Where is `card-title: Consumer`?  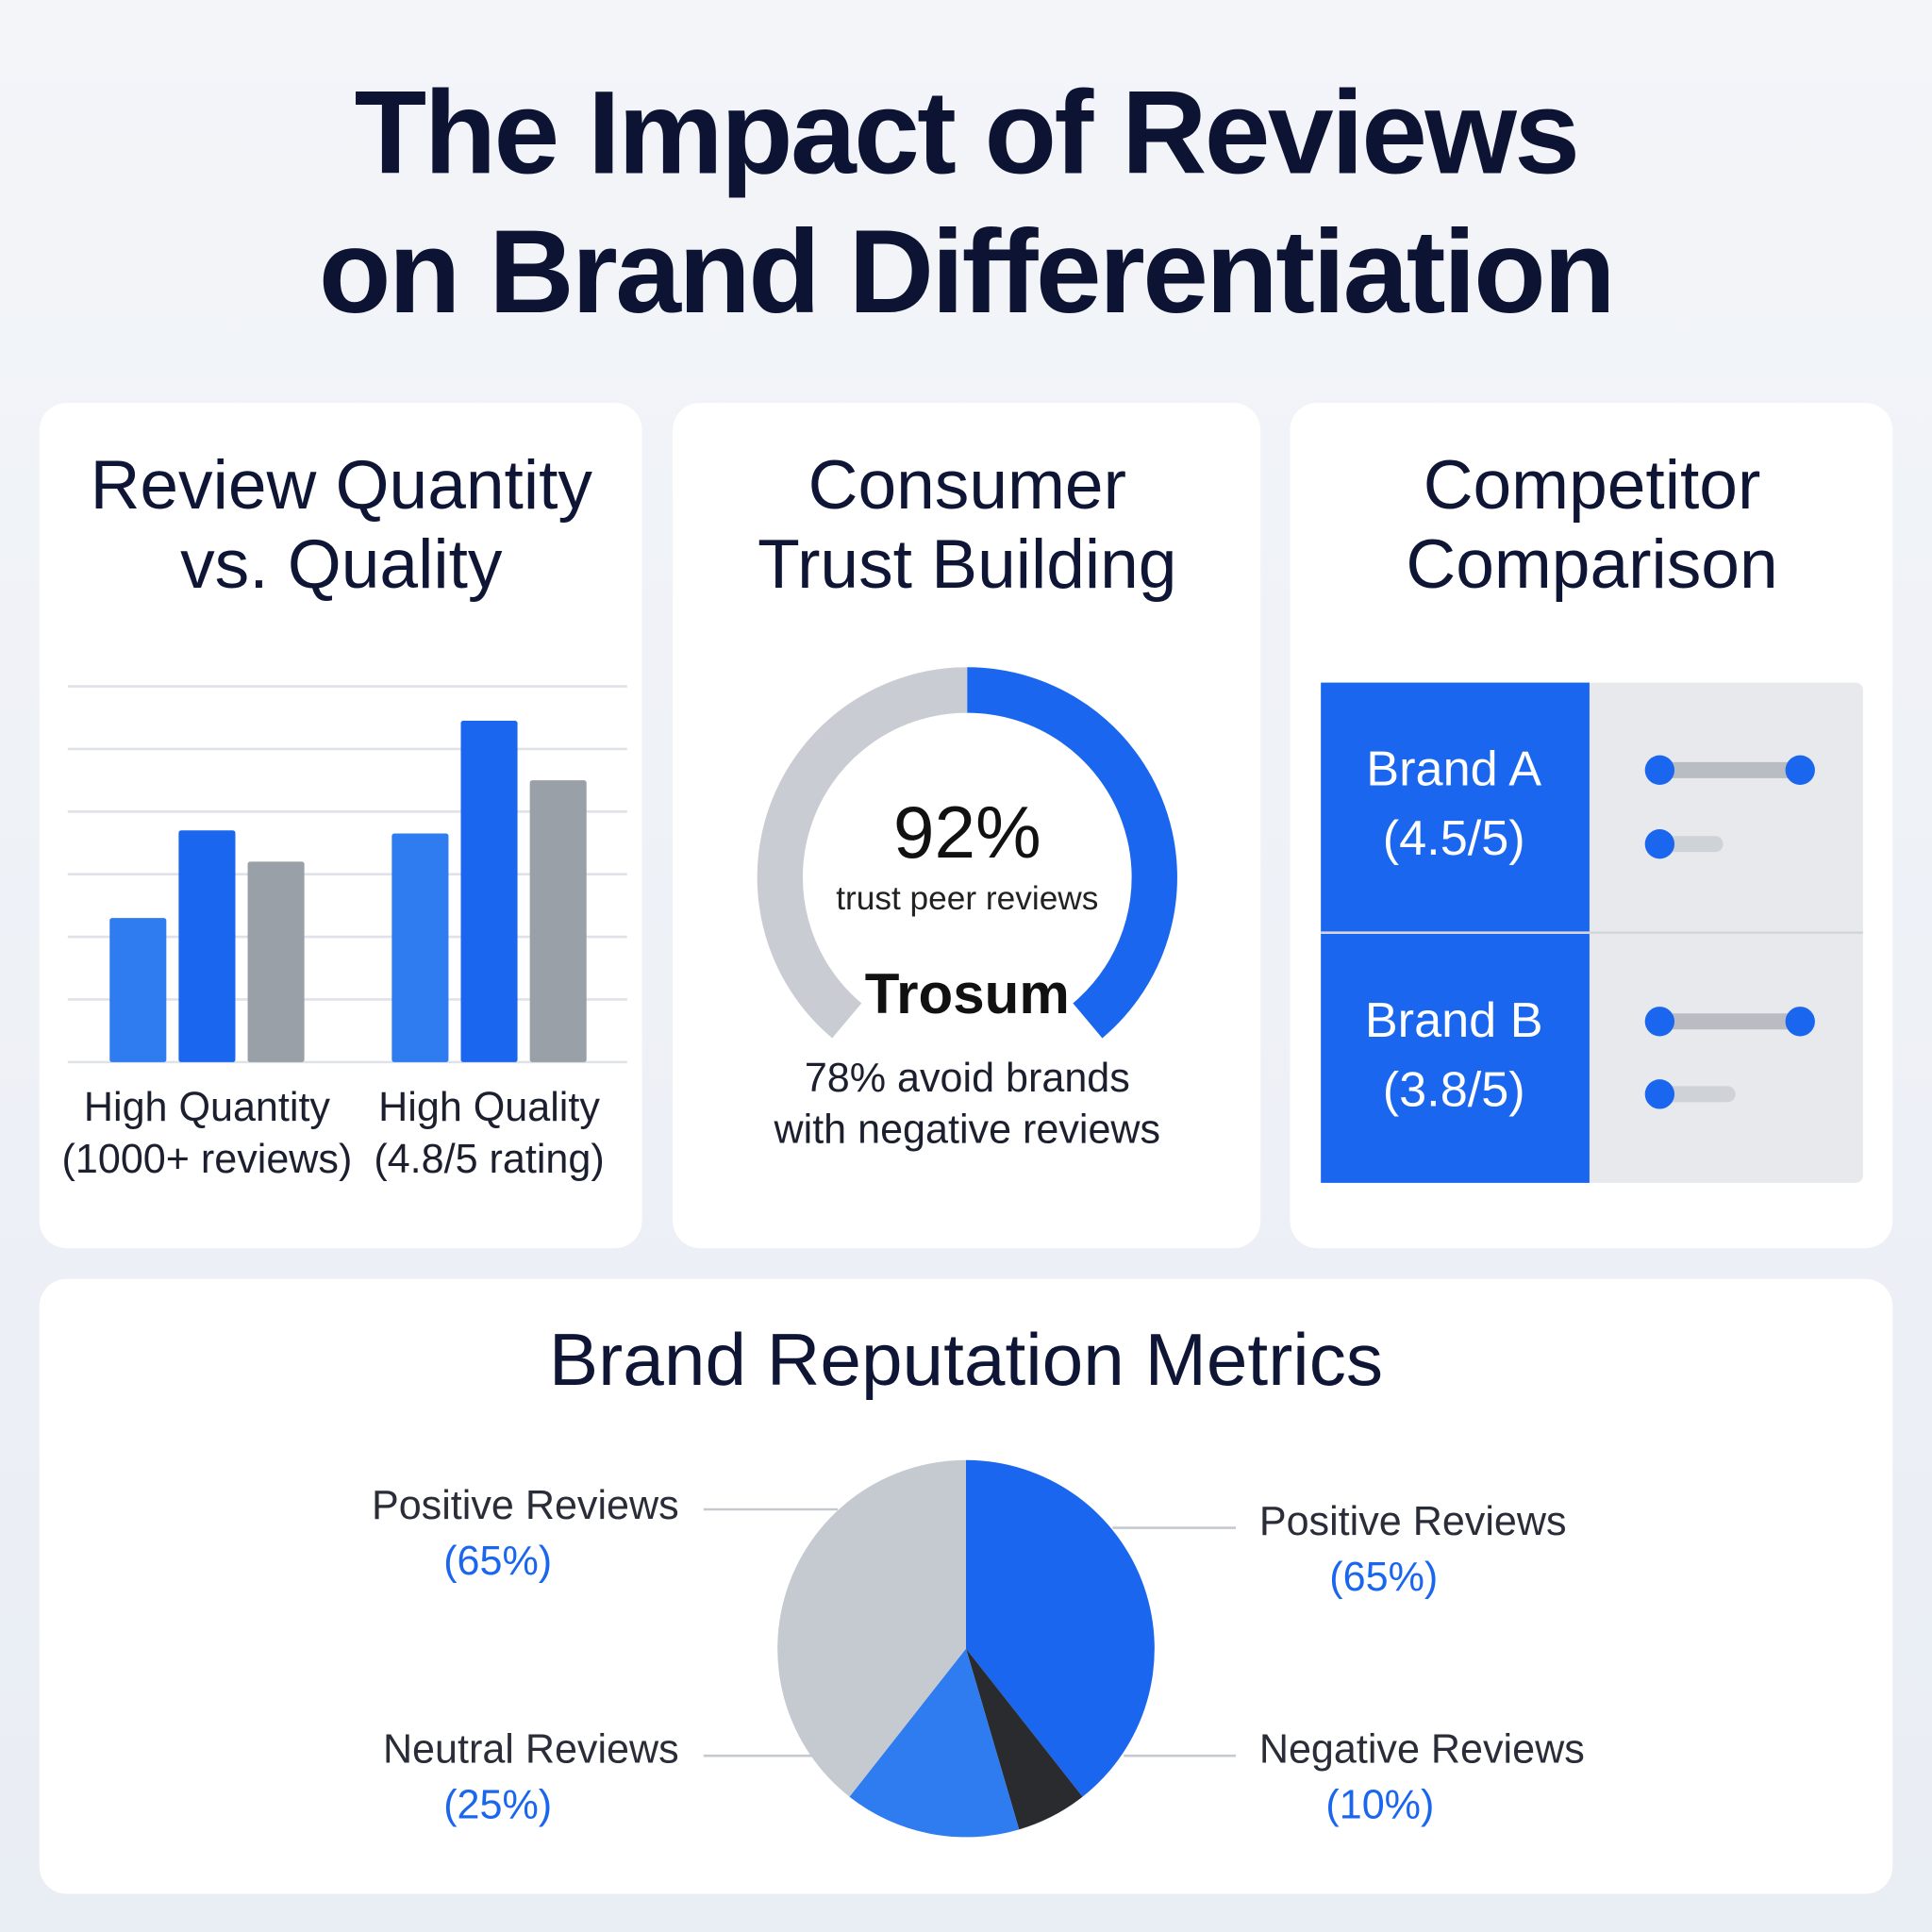
card-title: Consumer is located at coordinates (967, 485).